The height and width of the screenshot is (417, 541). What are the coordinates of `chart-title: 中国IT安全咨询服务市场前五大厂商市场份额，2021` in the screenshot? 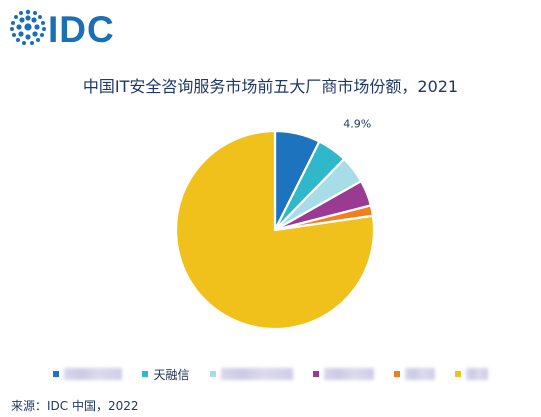 It's located at (270, 86).